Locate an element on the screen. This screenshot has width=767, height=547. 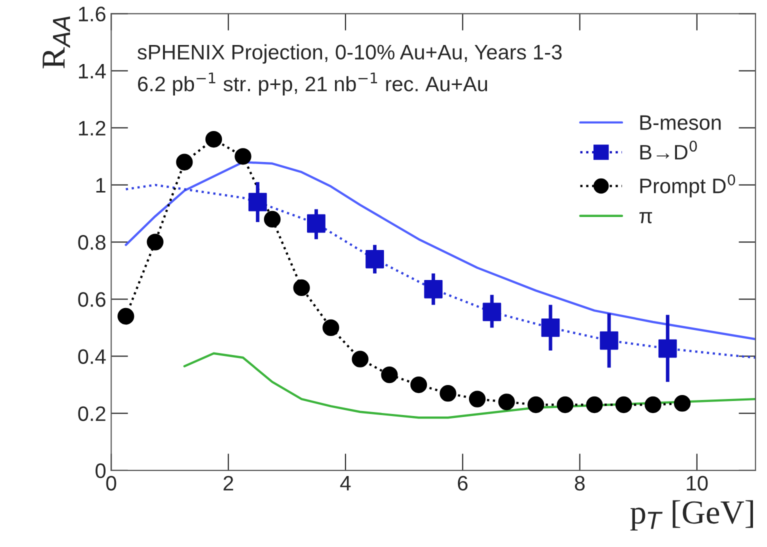
y-tick-label: 0.6 is located at coordinates (92, 299).